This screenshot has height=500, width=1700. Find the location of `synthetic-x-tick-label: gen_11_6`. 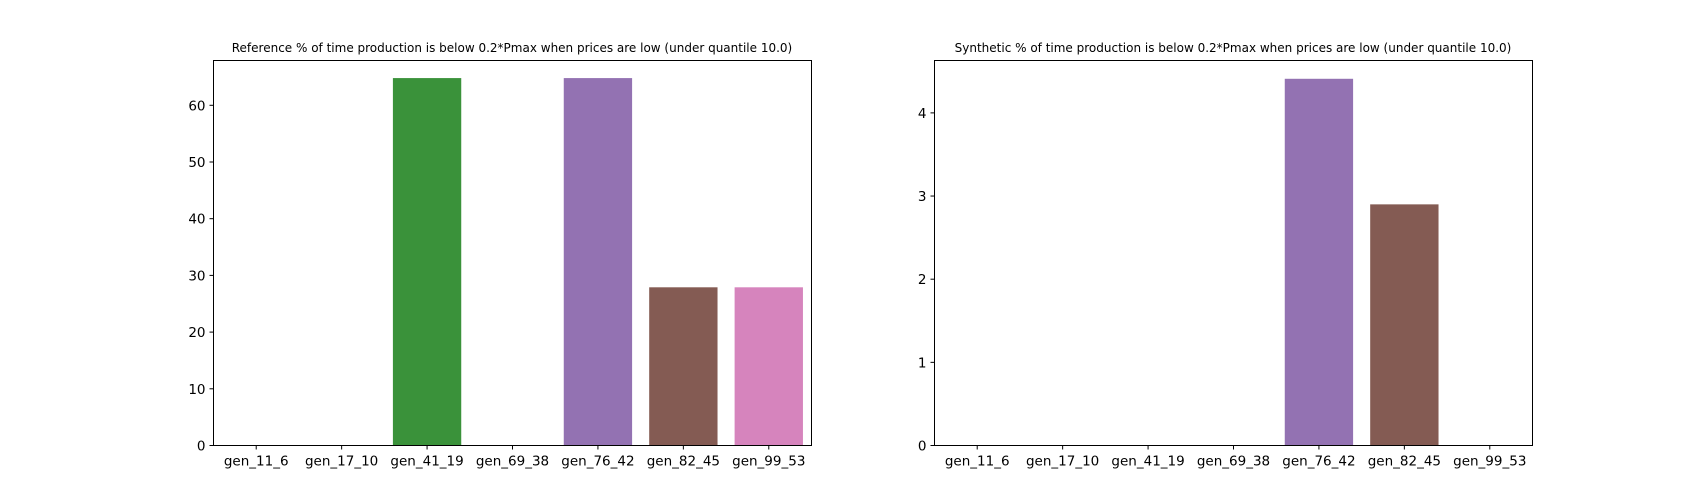

synthetic-x-tick-label: gen_11_6 is located at coordinates (977, 462).